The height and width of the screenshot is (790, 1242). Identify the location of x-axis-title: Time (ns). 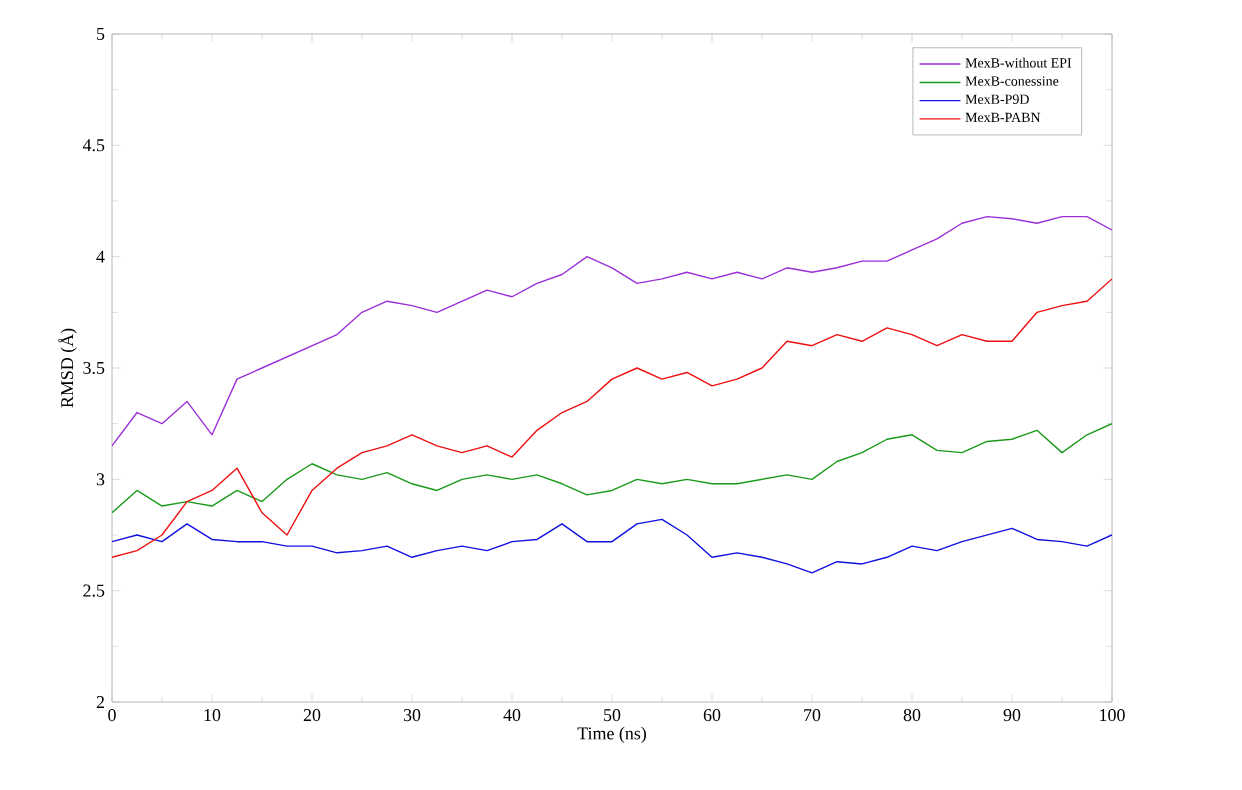
(612, 735).